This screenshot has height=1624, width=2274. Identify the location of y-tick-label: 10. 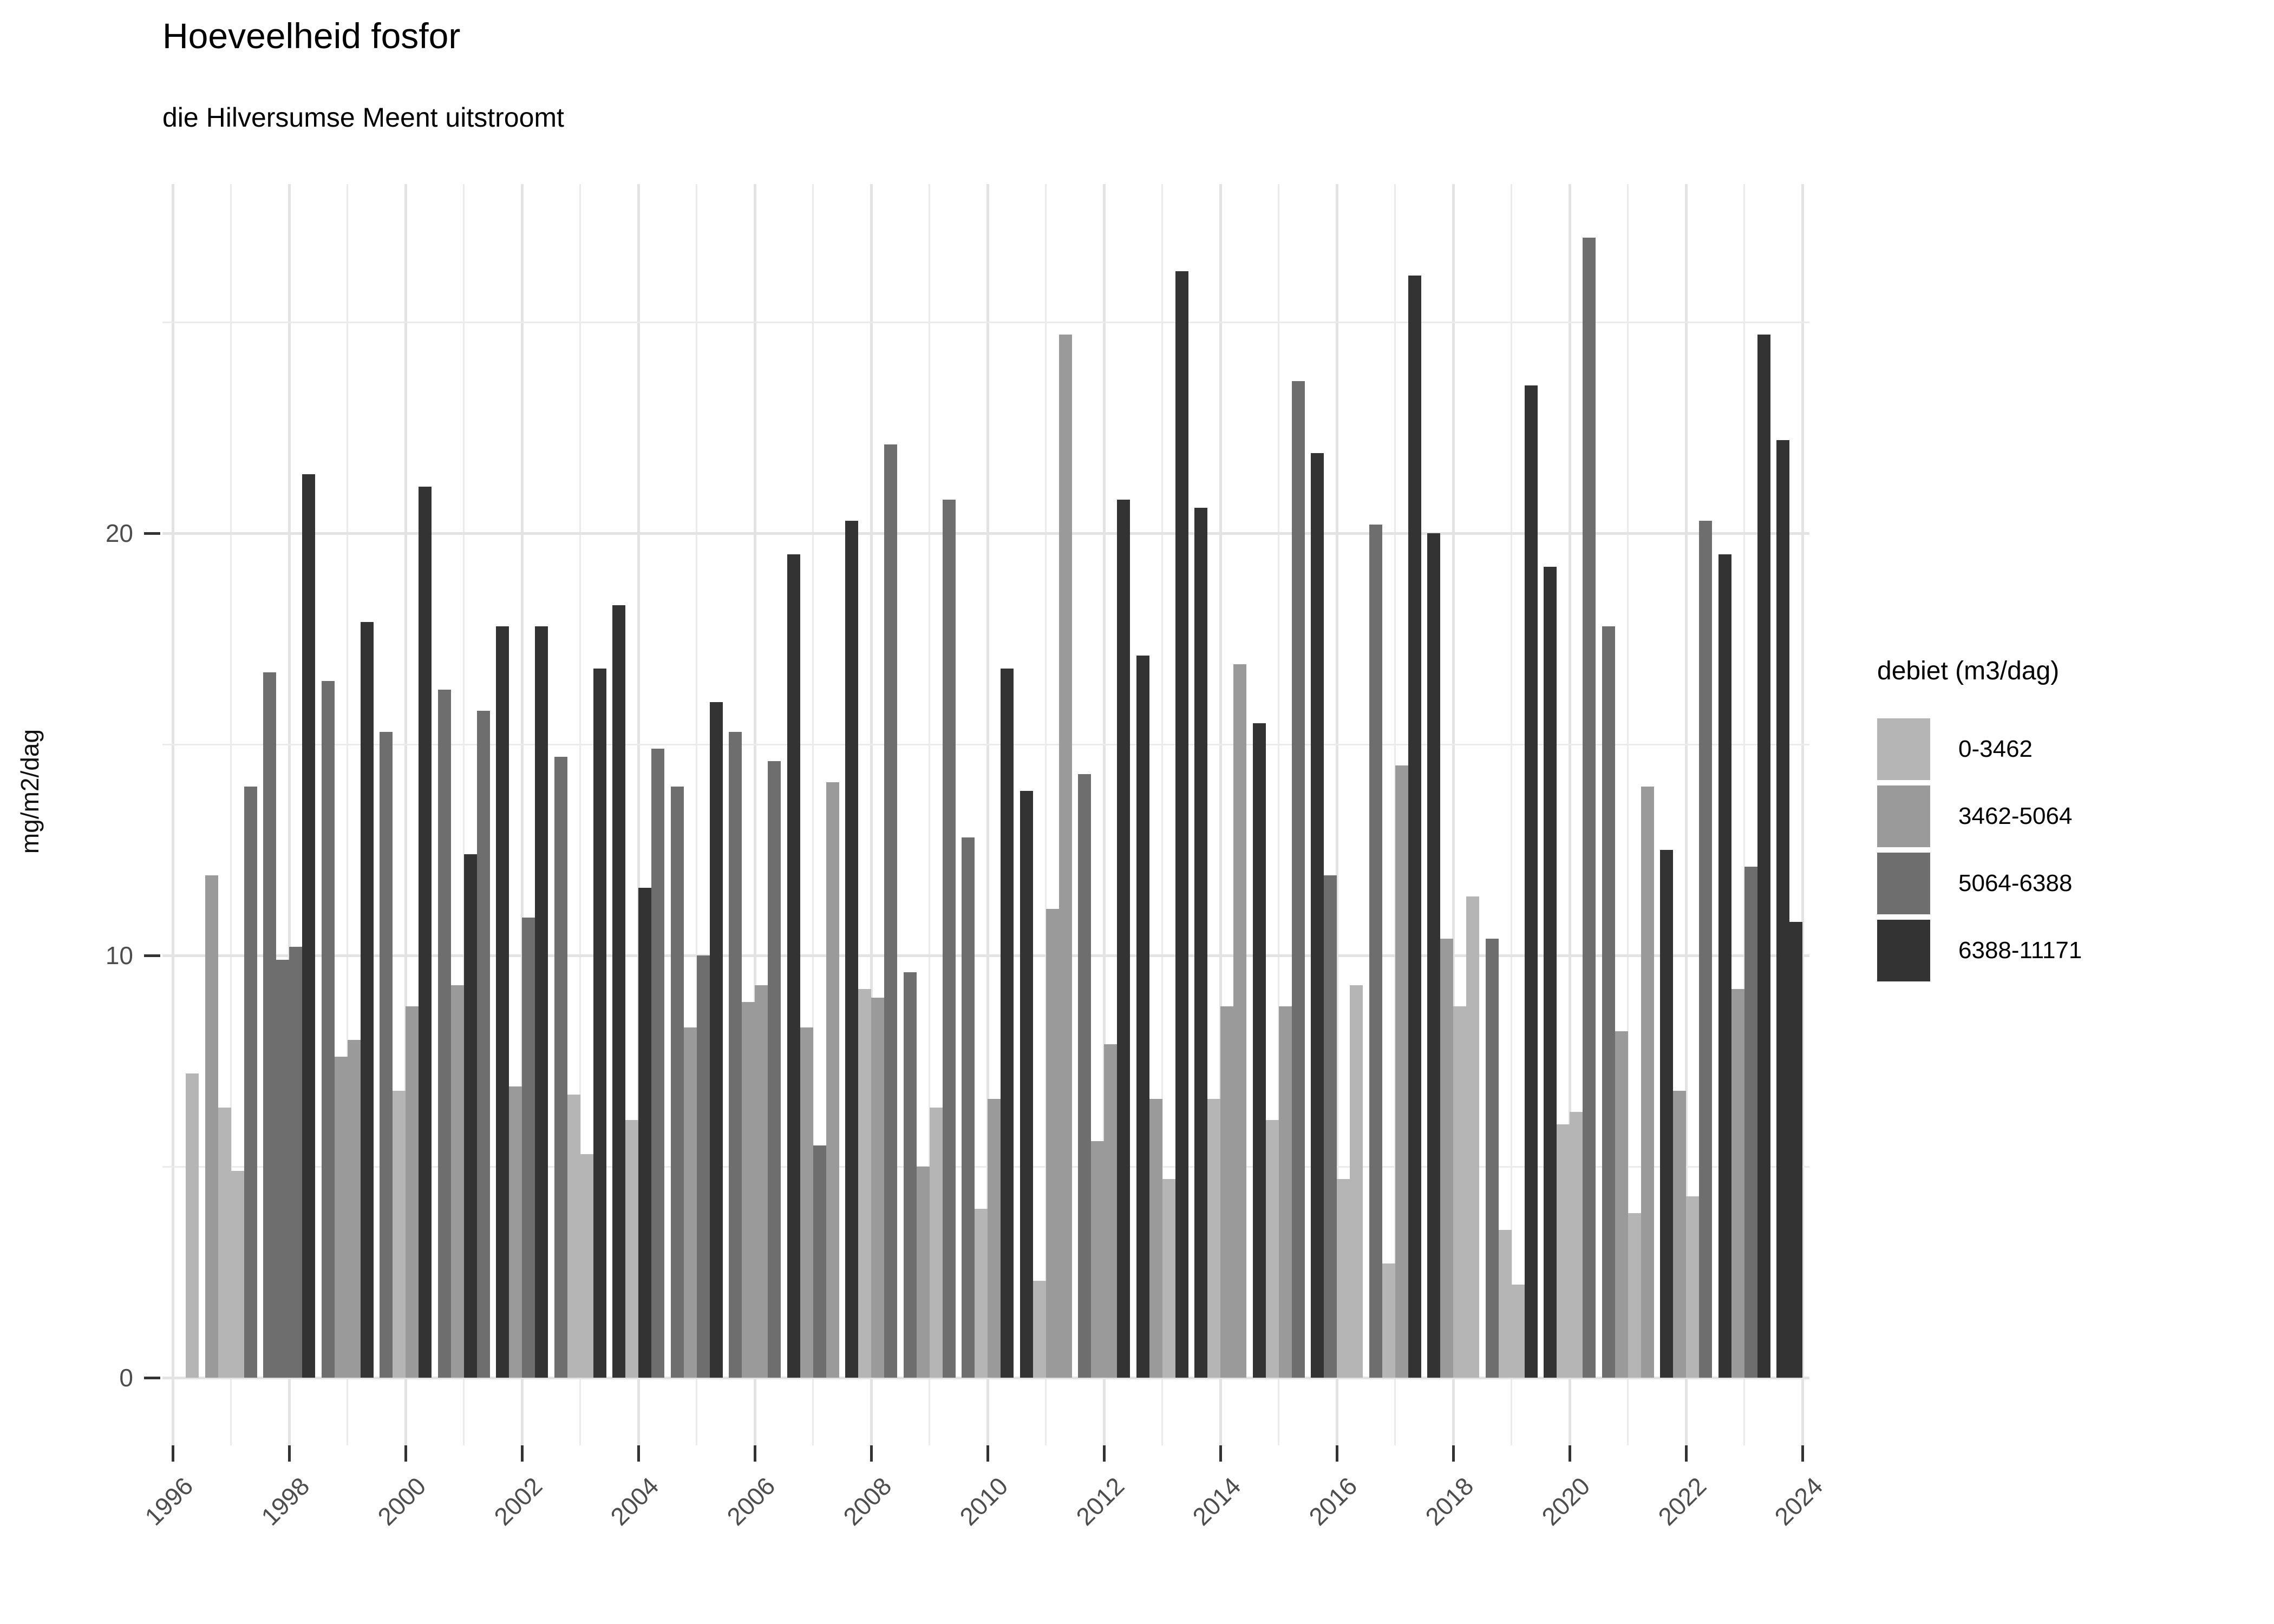
(119, 956).